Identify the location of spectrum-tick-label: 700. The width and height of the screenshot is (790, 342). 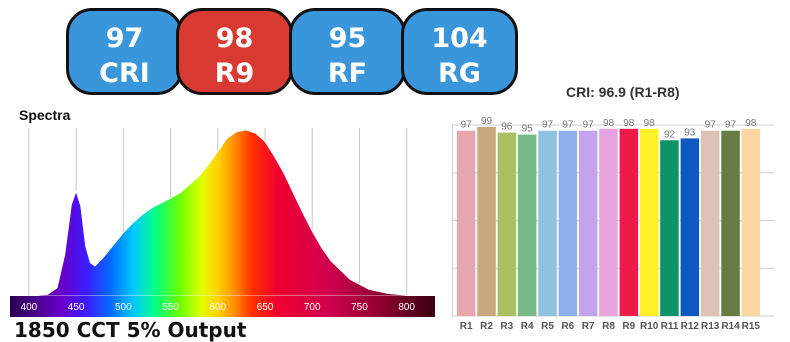
(312, 307).